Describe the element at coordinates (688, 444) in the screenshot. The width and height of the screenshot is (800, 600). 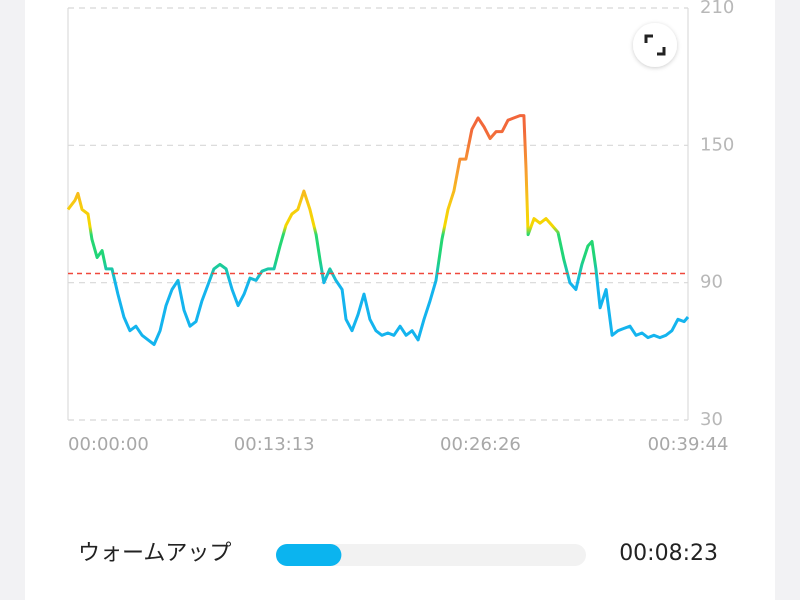
I see `x-tick-label: 00:39:44` at that location.